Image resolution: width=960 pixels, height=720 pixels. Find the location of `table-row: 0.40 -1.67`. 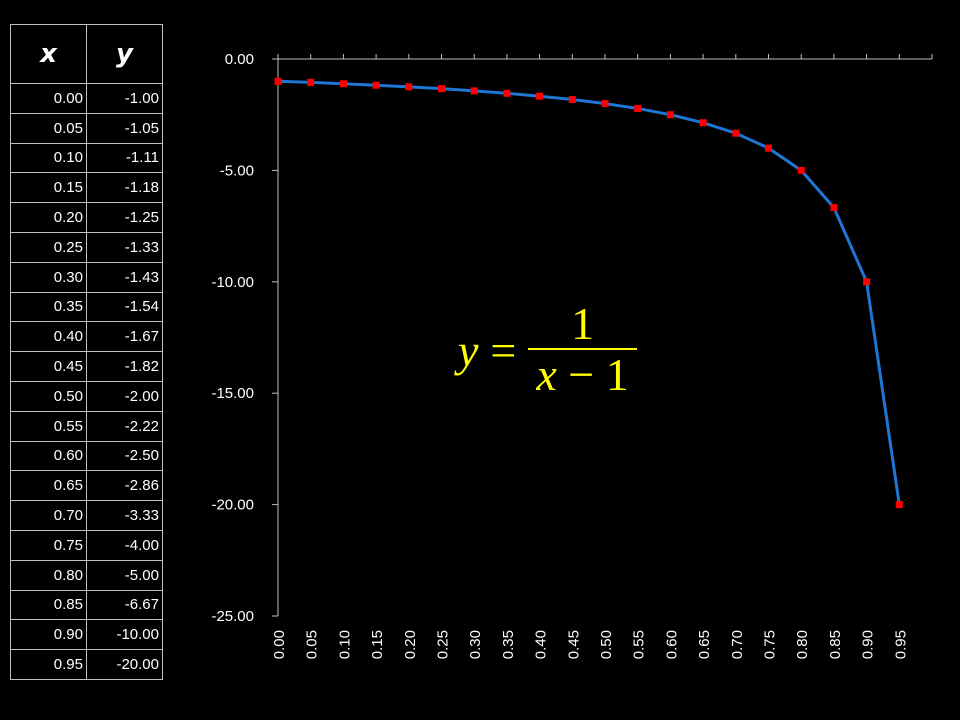

table-row: 0.40 -1.67 is located at coordinates (86, 337).